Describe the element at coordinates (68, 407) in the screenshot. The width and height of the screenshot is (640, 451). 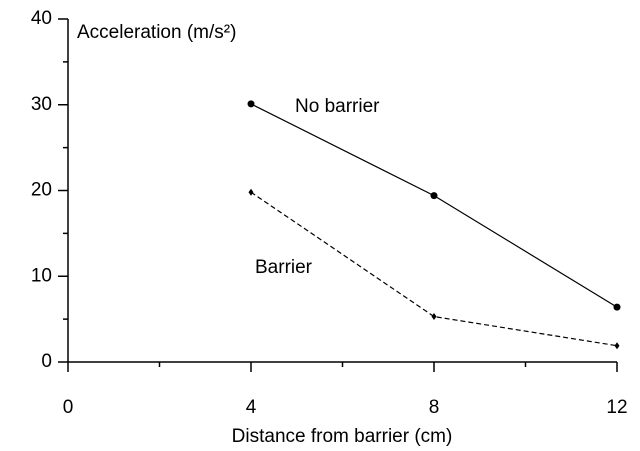
I see `x-tick-label: 0` at that location.